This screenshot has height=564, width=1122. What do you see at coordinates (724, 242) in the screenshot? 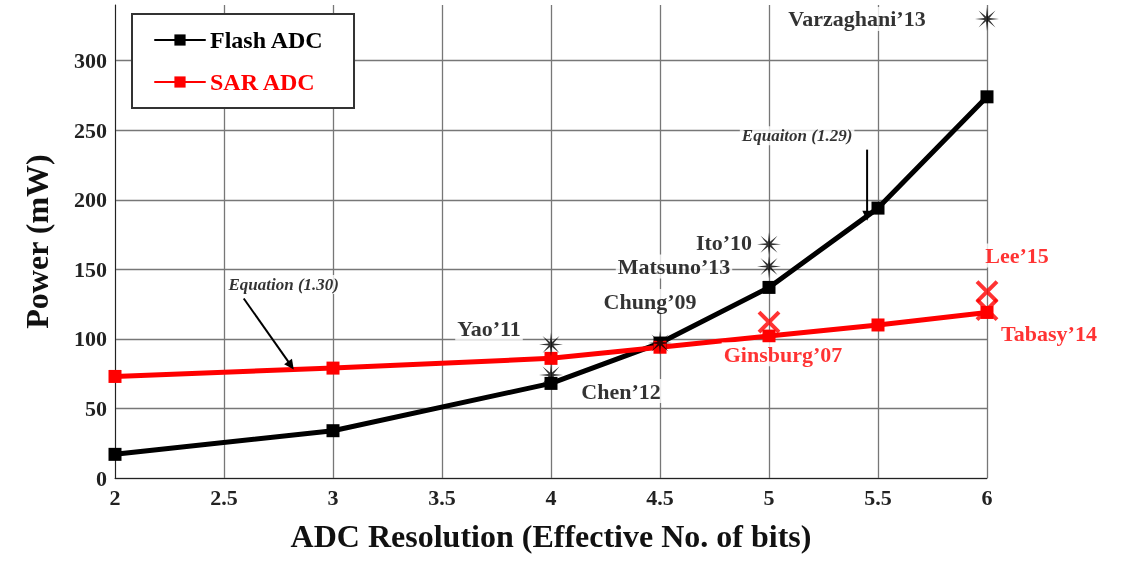
I see `annotation: Ito’10` at bounding box center [724, 242].